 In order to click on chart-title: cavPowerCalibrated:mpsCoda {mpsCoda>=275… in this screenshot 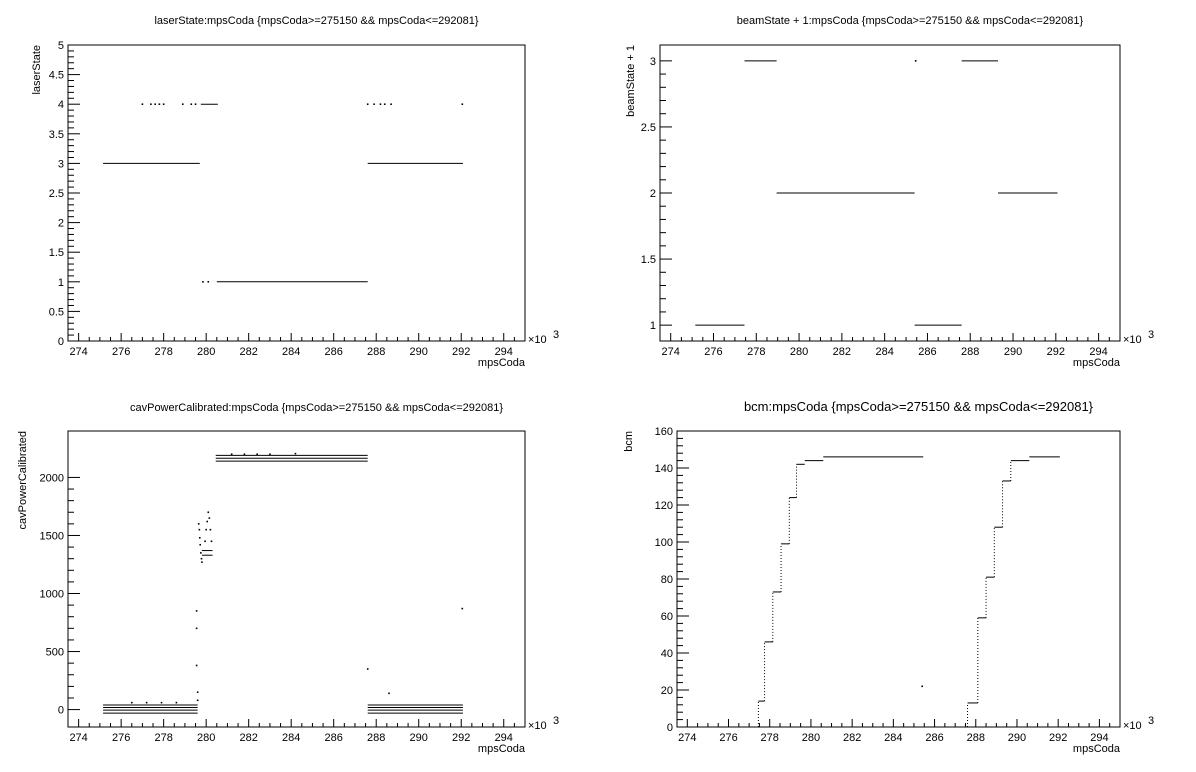, I will do `click(316, 408)`.